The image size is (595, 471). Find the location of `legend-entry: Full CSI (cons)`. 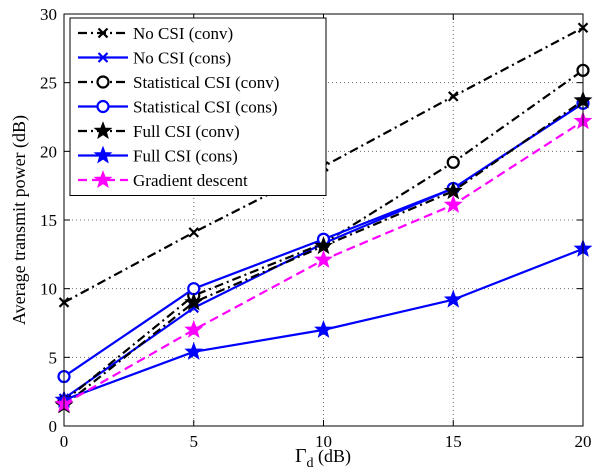

legend-entry: Full CSI (cons) is located at coordinates (158, 155).